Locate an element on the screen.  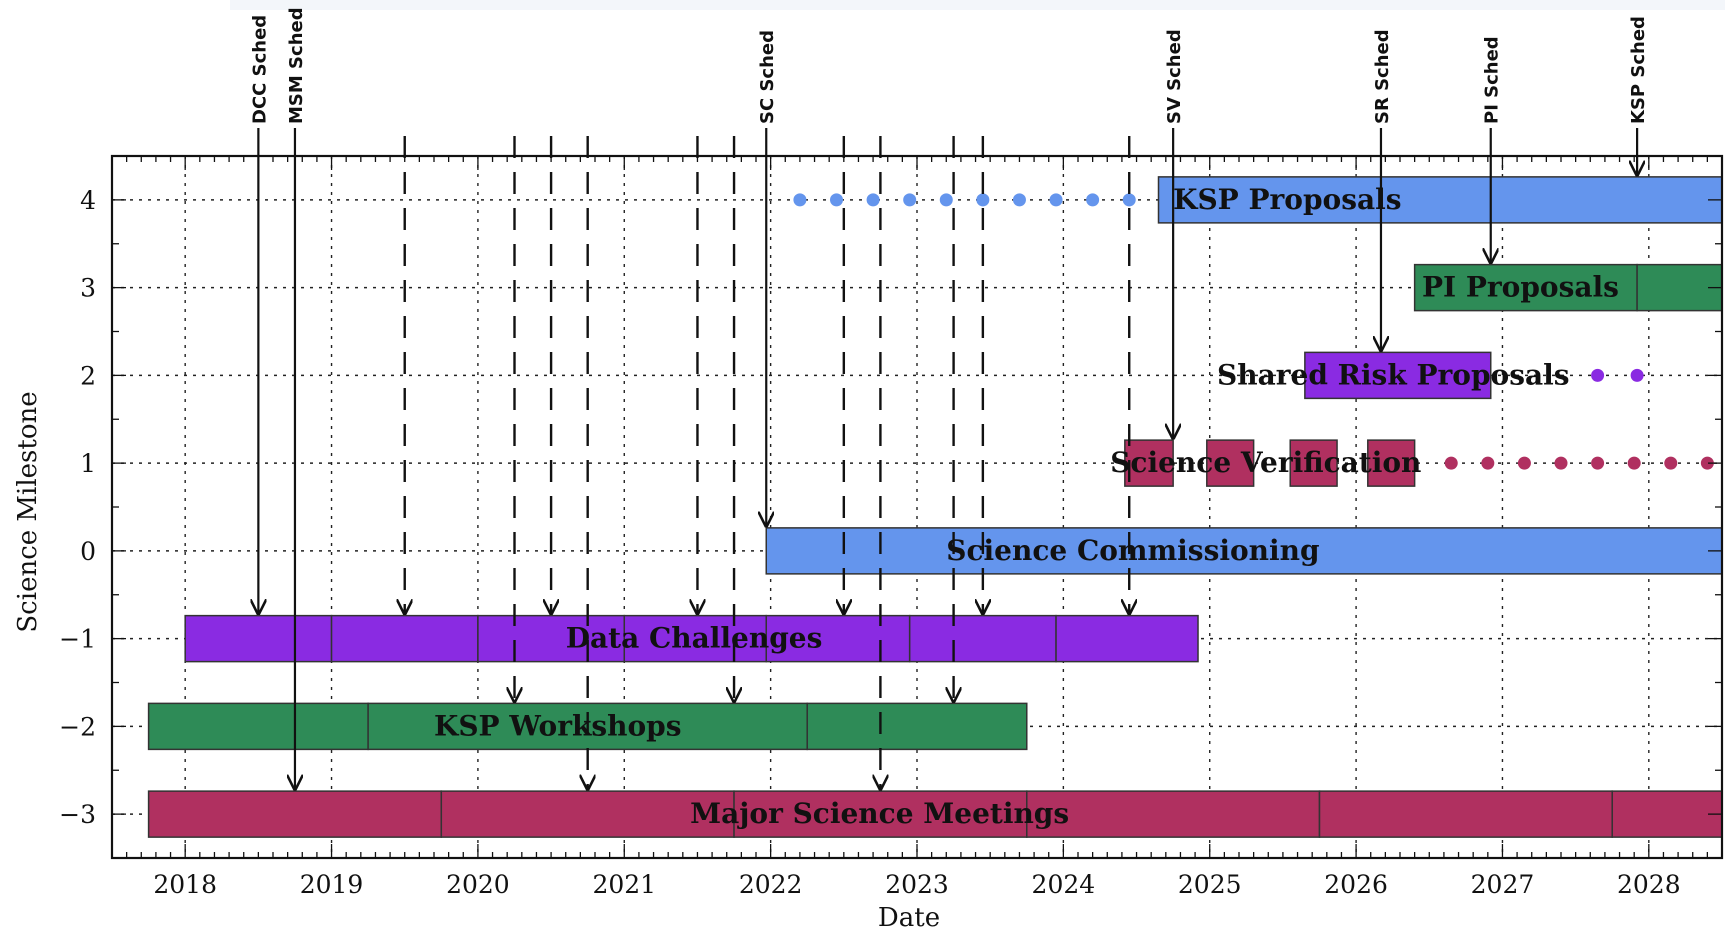
x-tick-label: 2025 is located at coordinates (1210, 884).